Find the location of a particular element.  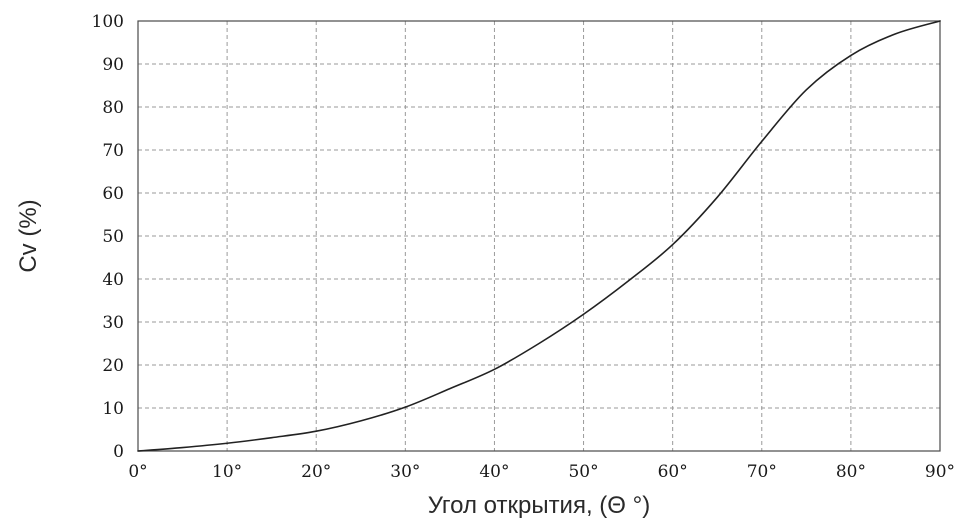

x-axis-title: Угол открытия, (Θ °) is located at coordinates (539, 505).